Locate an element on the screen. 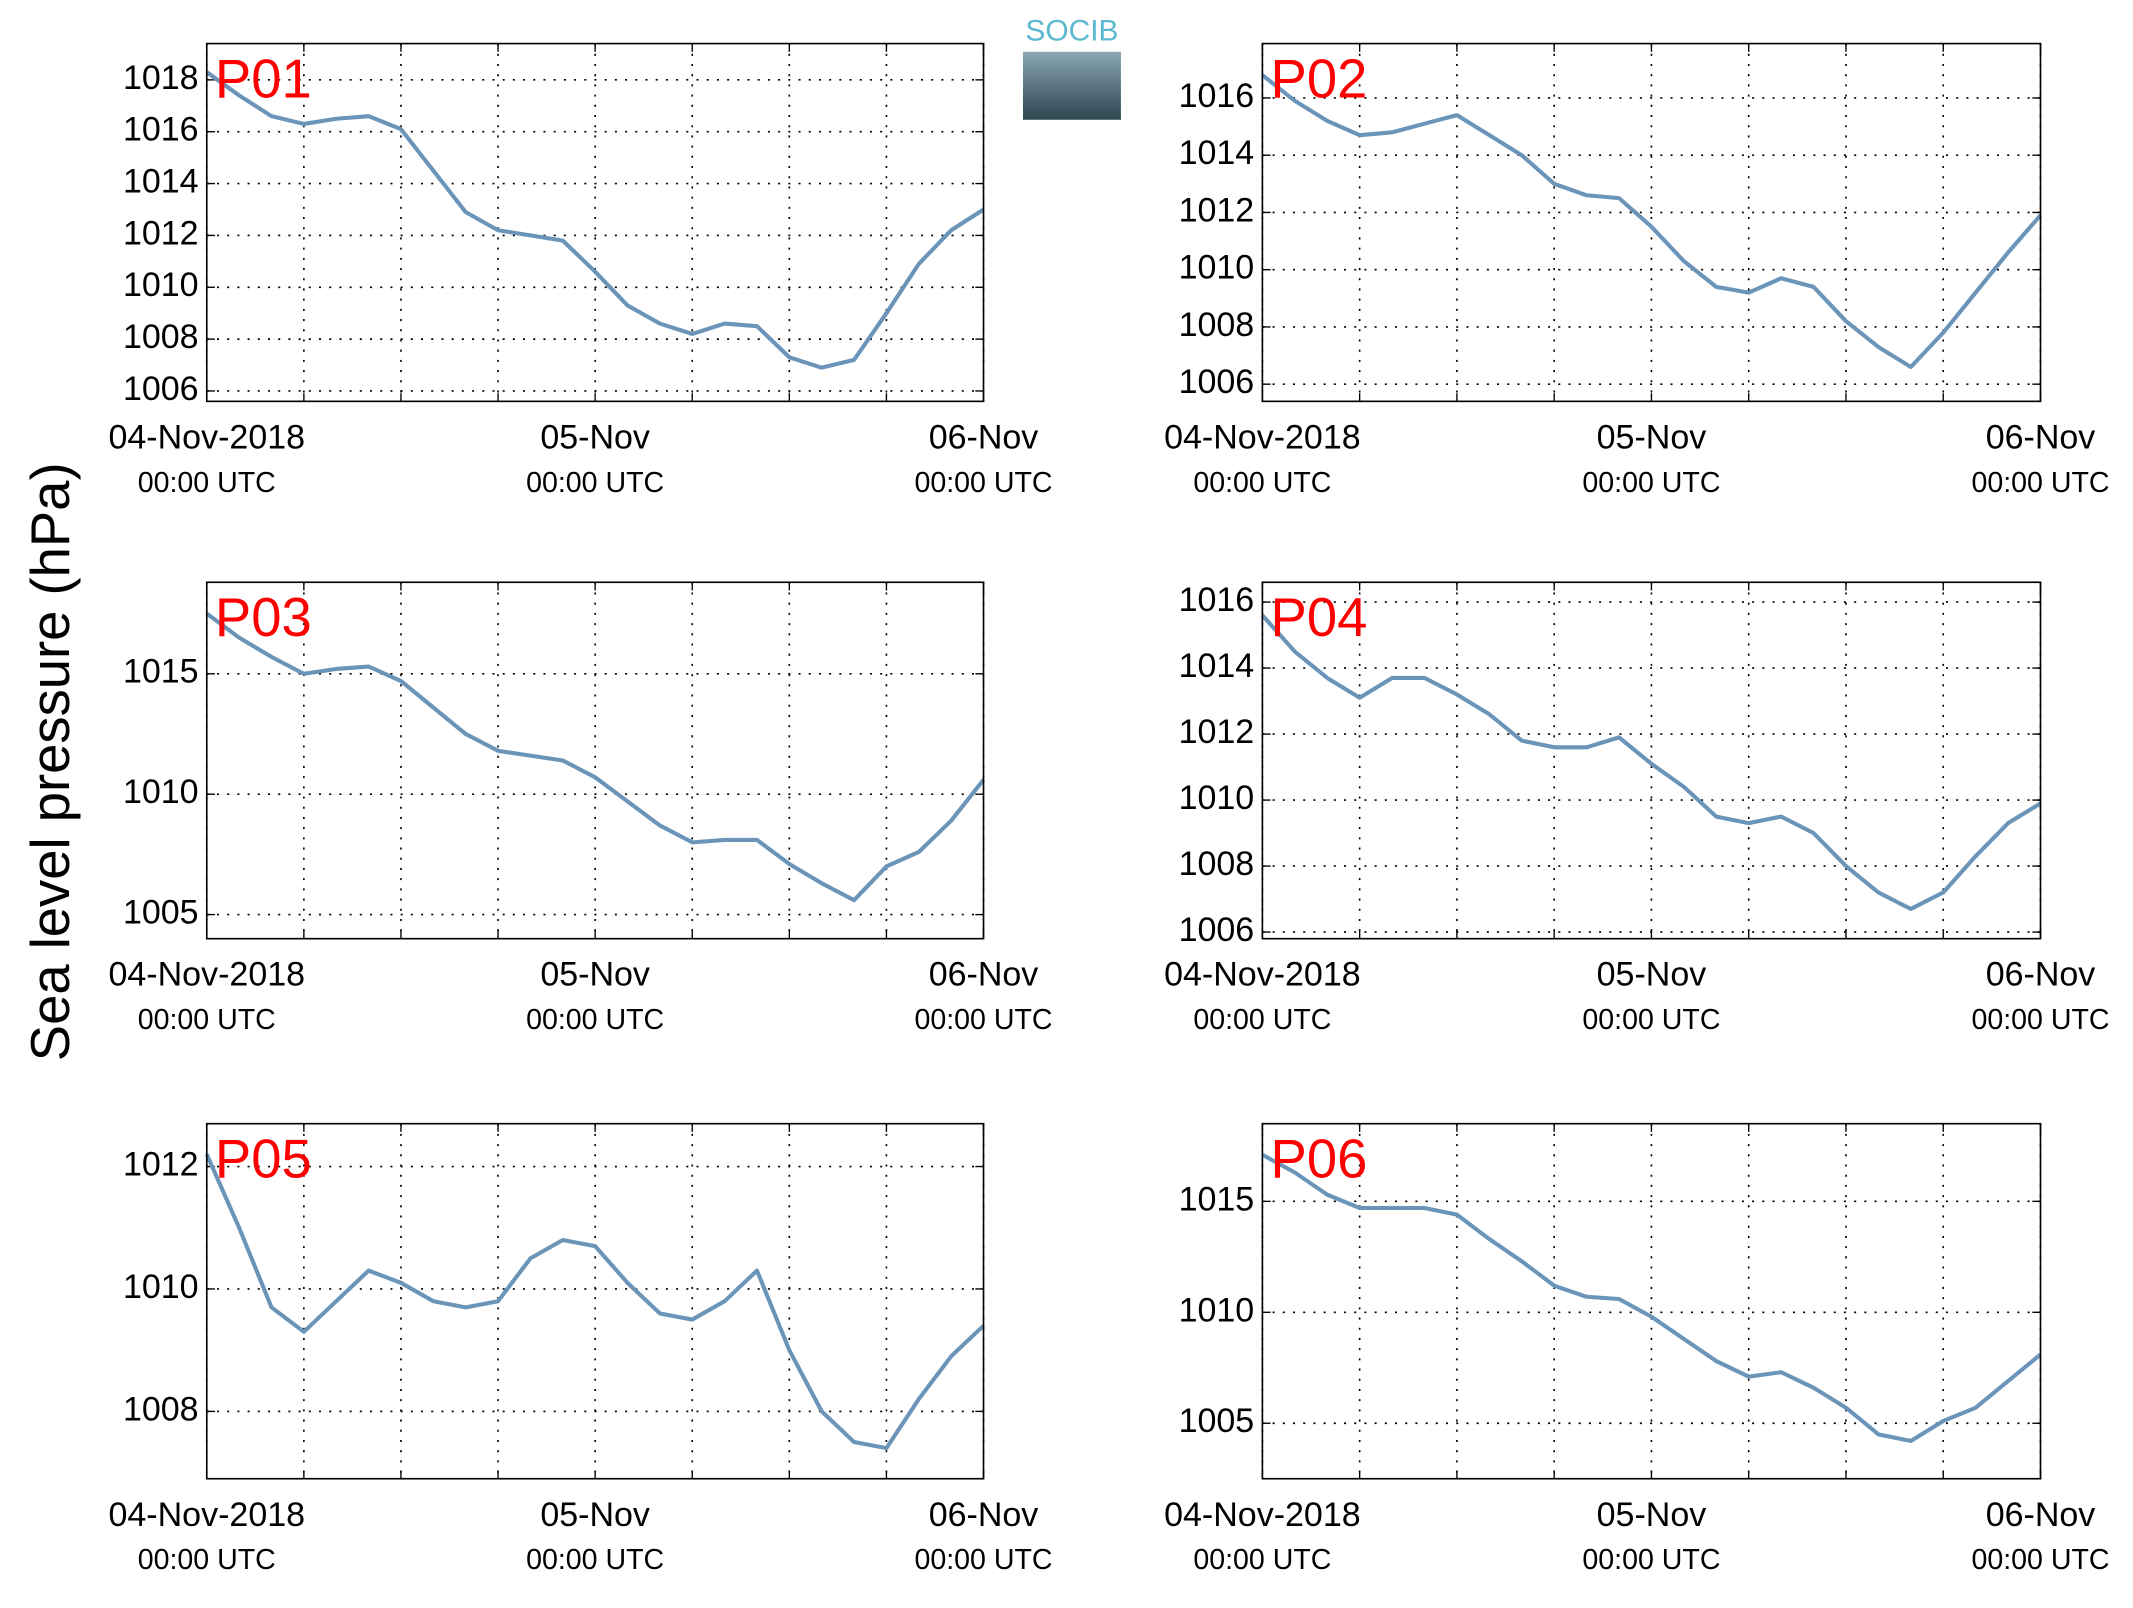  panel-label: P05 is located at coordinates (263, 1159).